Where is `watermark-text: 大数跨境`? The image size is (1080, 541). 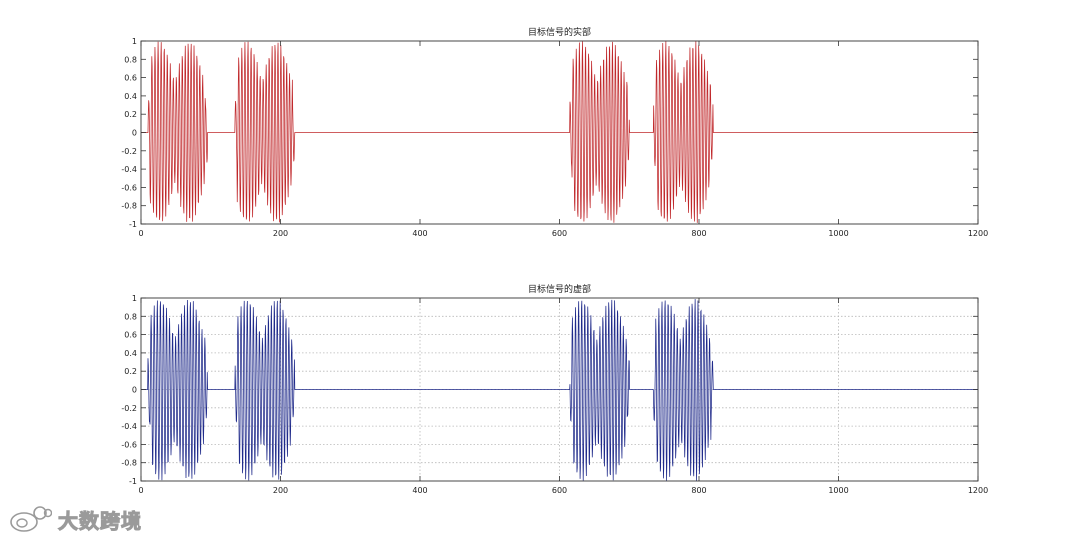 watermark-text: 大数跨境 is located at coordinates (100, 520).